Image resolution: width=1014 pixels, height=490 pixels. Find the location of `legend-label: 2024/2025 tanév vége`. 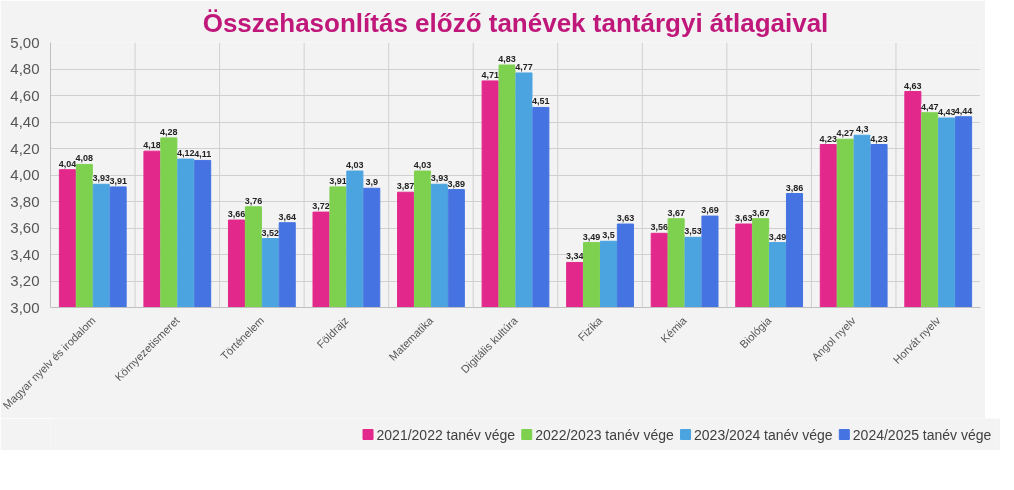

legend-label: 2024/2025 tanév vége is located at coordinates (922, 434).